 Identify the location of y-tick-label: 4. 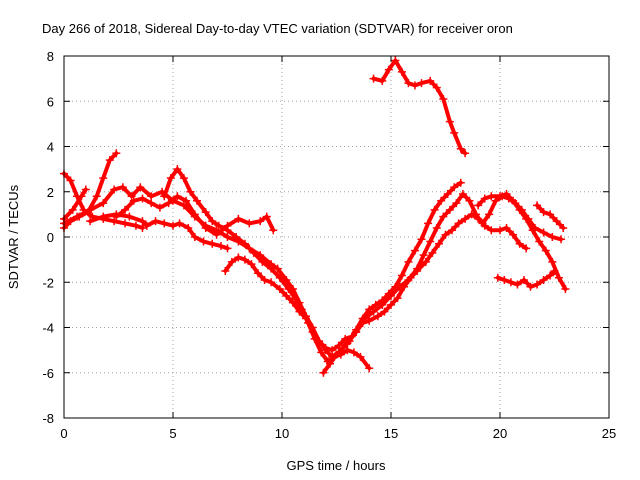
(50, 147).